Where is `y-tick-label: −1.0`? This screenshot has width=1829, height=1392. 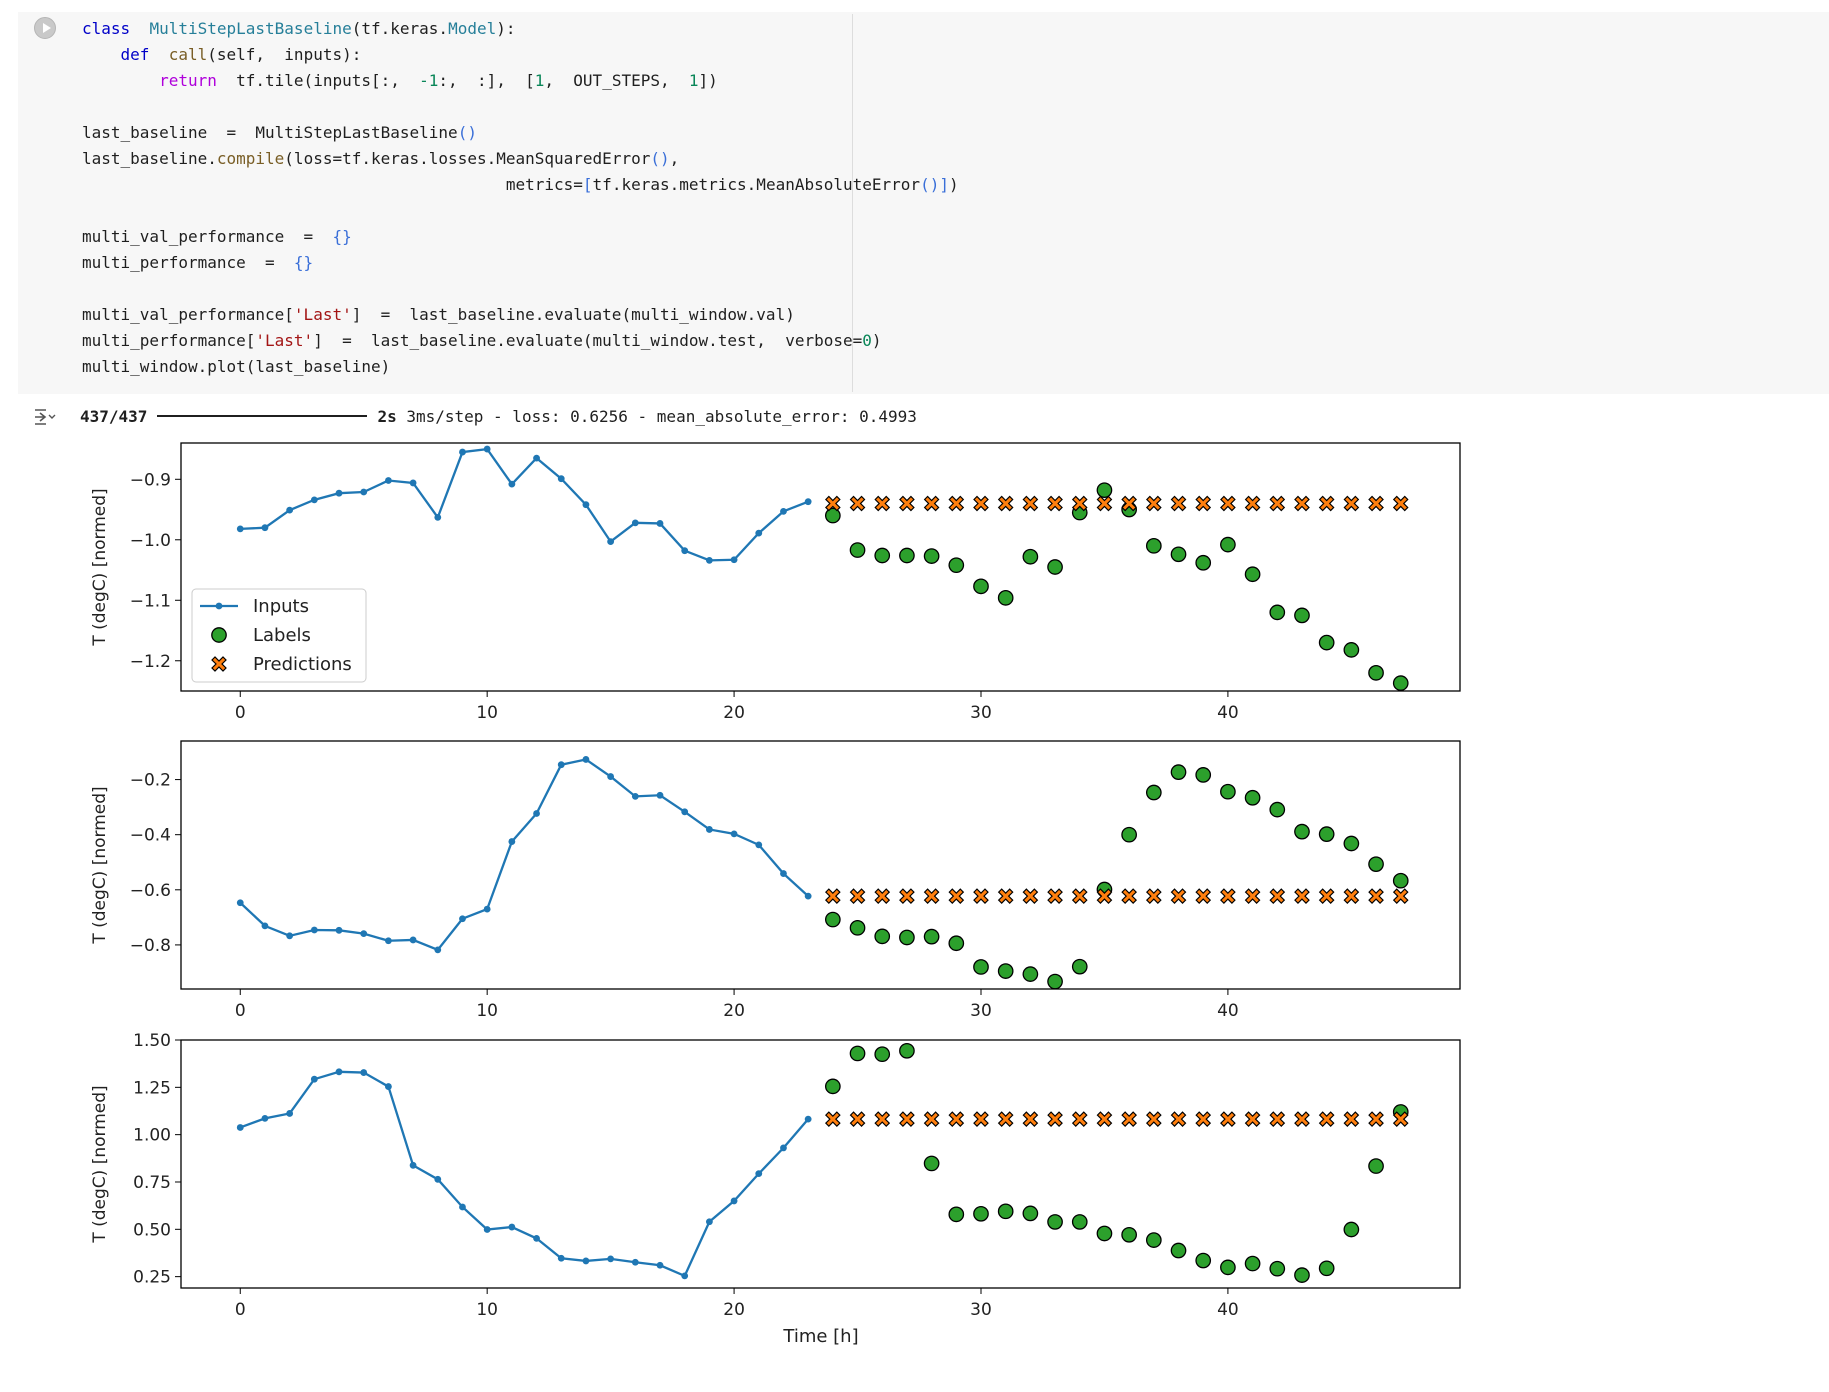 y-tick-label: −1.0 is located at coordinates (150, 541).